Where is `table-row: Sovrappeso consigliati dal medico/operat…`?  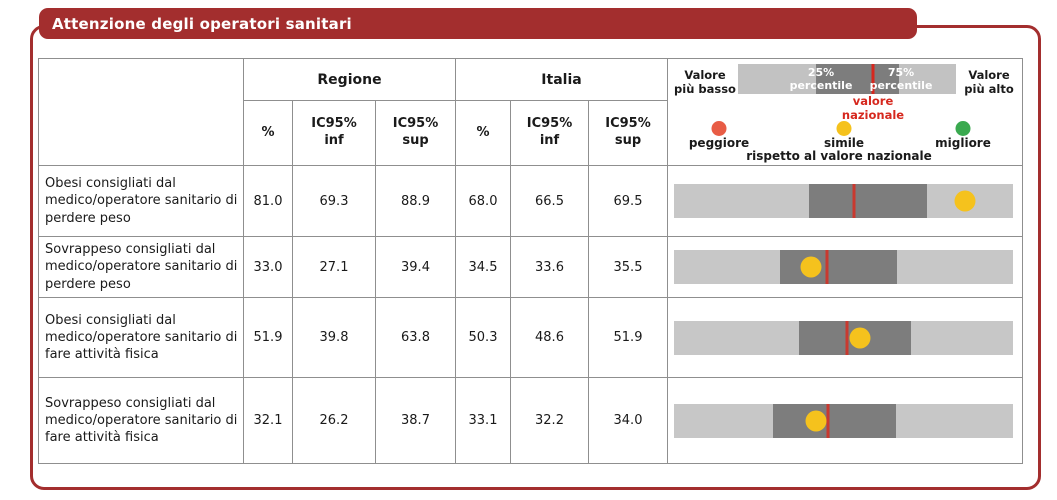
table-row: Sovrappeso consigliati dal medico/operat… is located at coordinates (530, 267).